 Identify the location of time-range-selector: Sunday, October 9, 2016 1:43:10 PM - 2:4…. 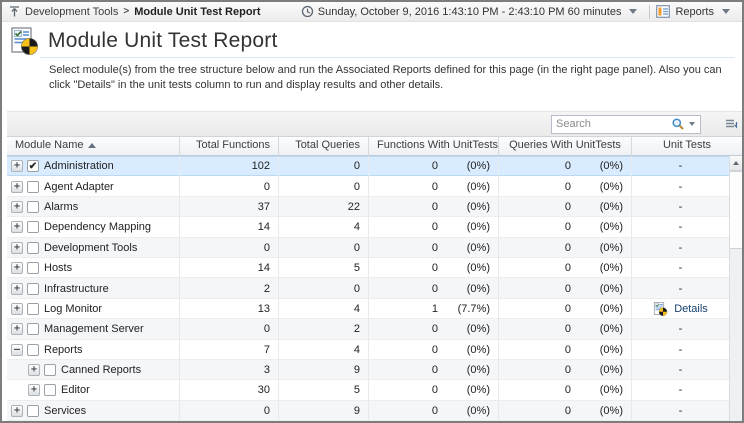
(469, 11).